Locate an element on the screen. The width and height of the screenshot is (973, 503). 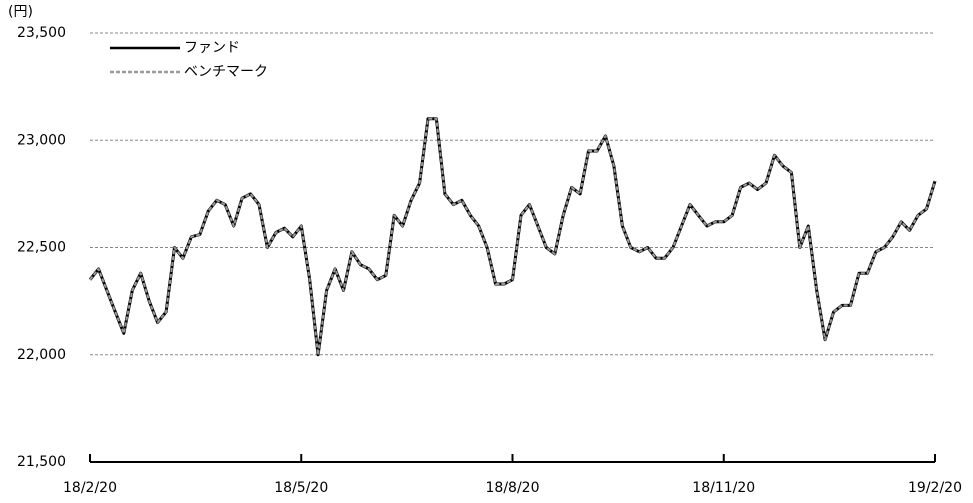
legend-label: ベンチマーク is located at coordinates (226, 72).